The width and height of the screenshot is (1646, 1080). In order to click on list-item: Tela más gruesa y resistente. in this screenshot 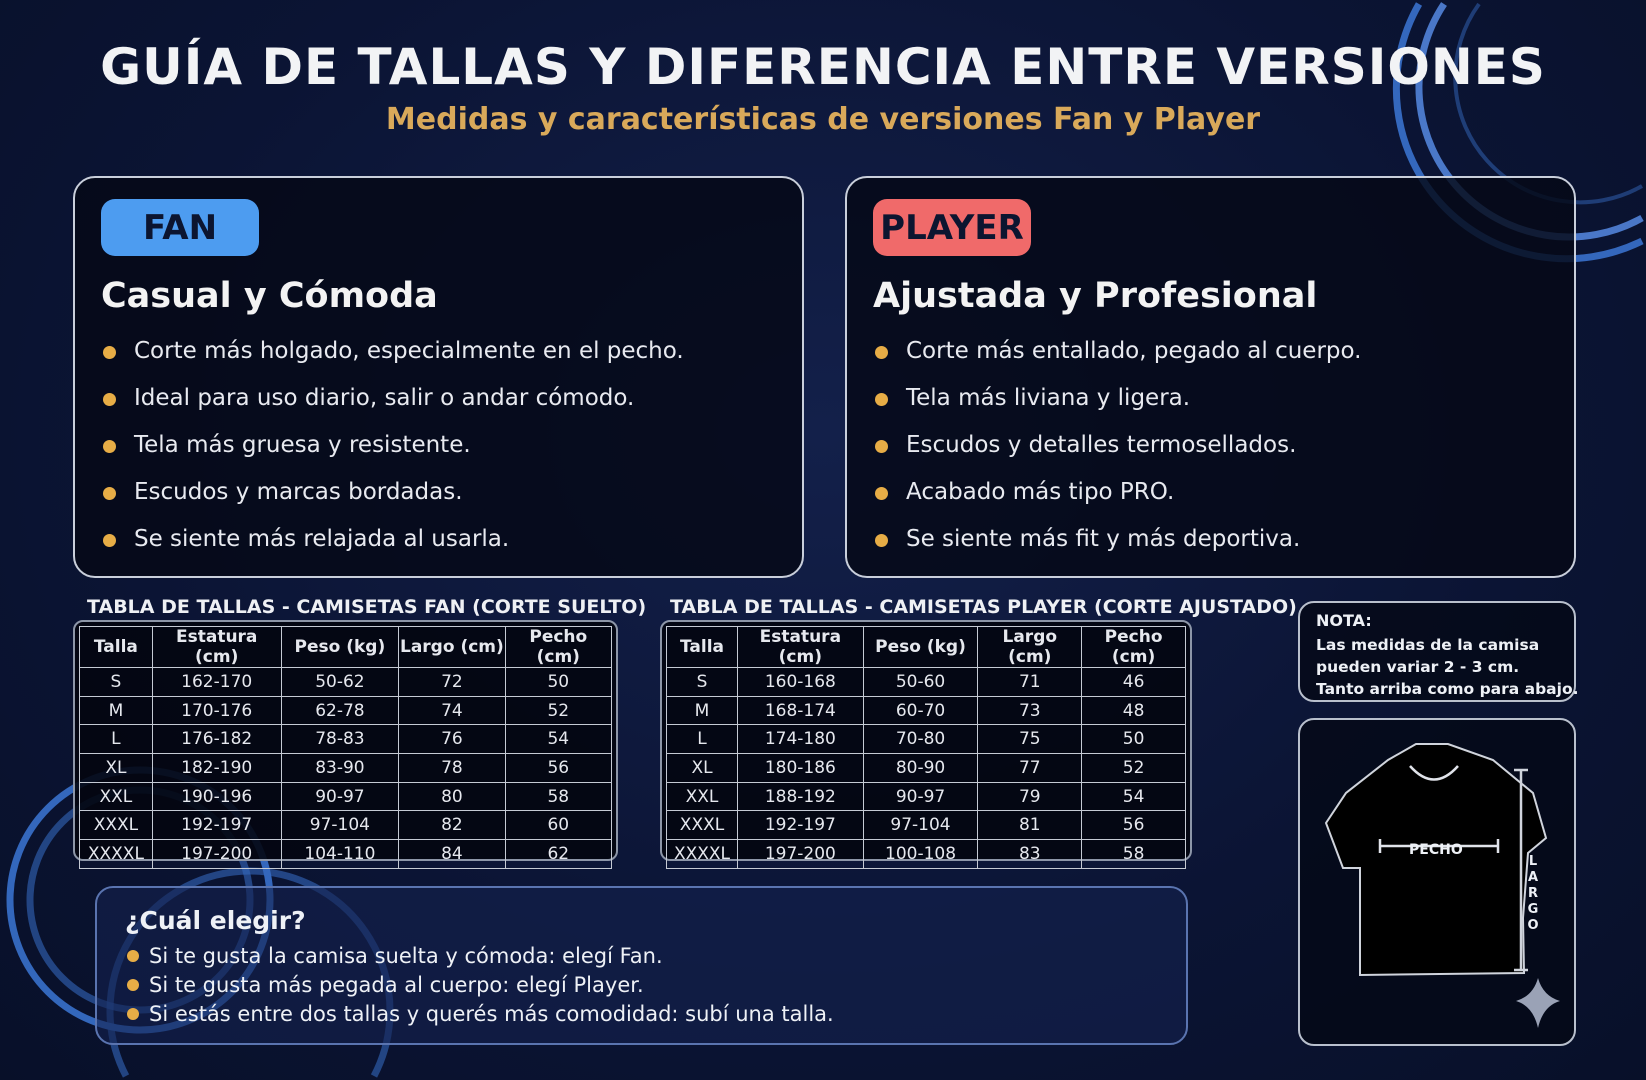, I will do `click(393, 455)`.